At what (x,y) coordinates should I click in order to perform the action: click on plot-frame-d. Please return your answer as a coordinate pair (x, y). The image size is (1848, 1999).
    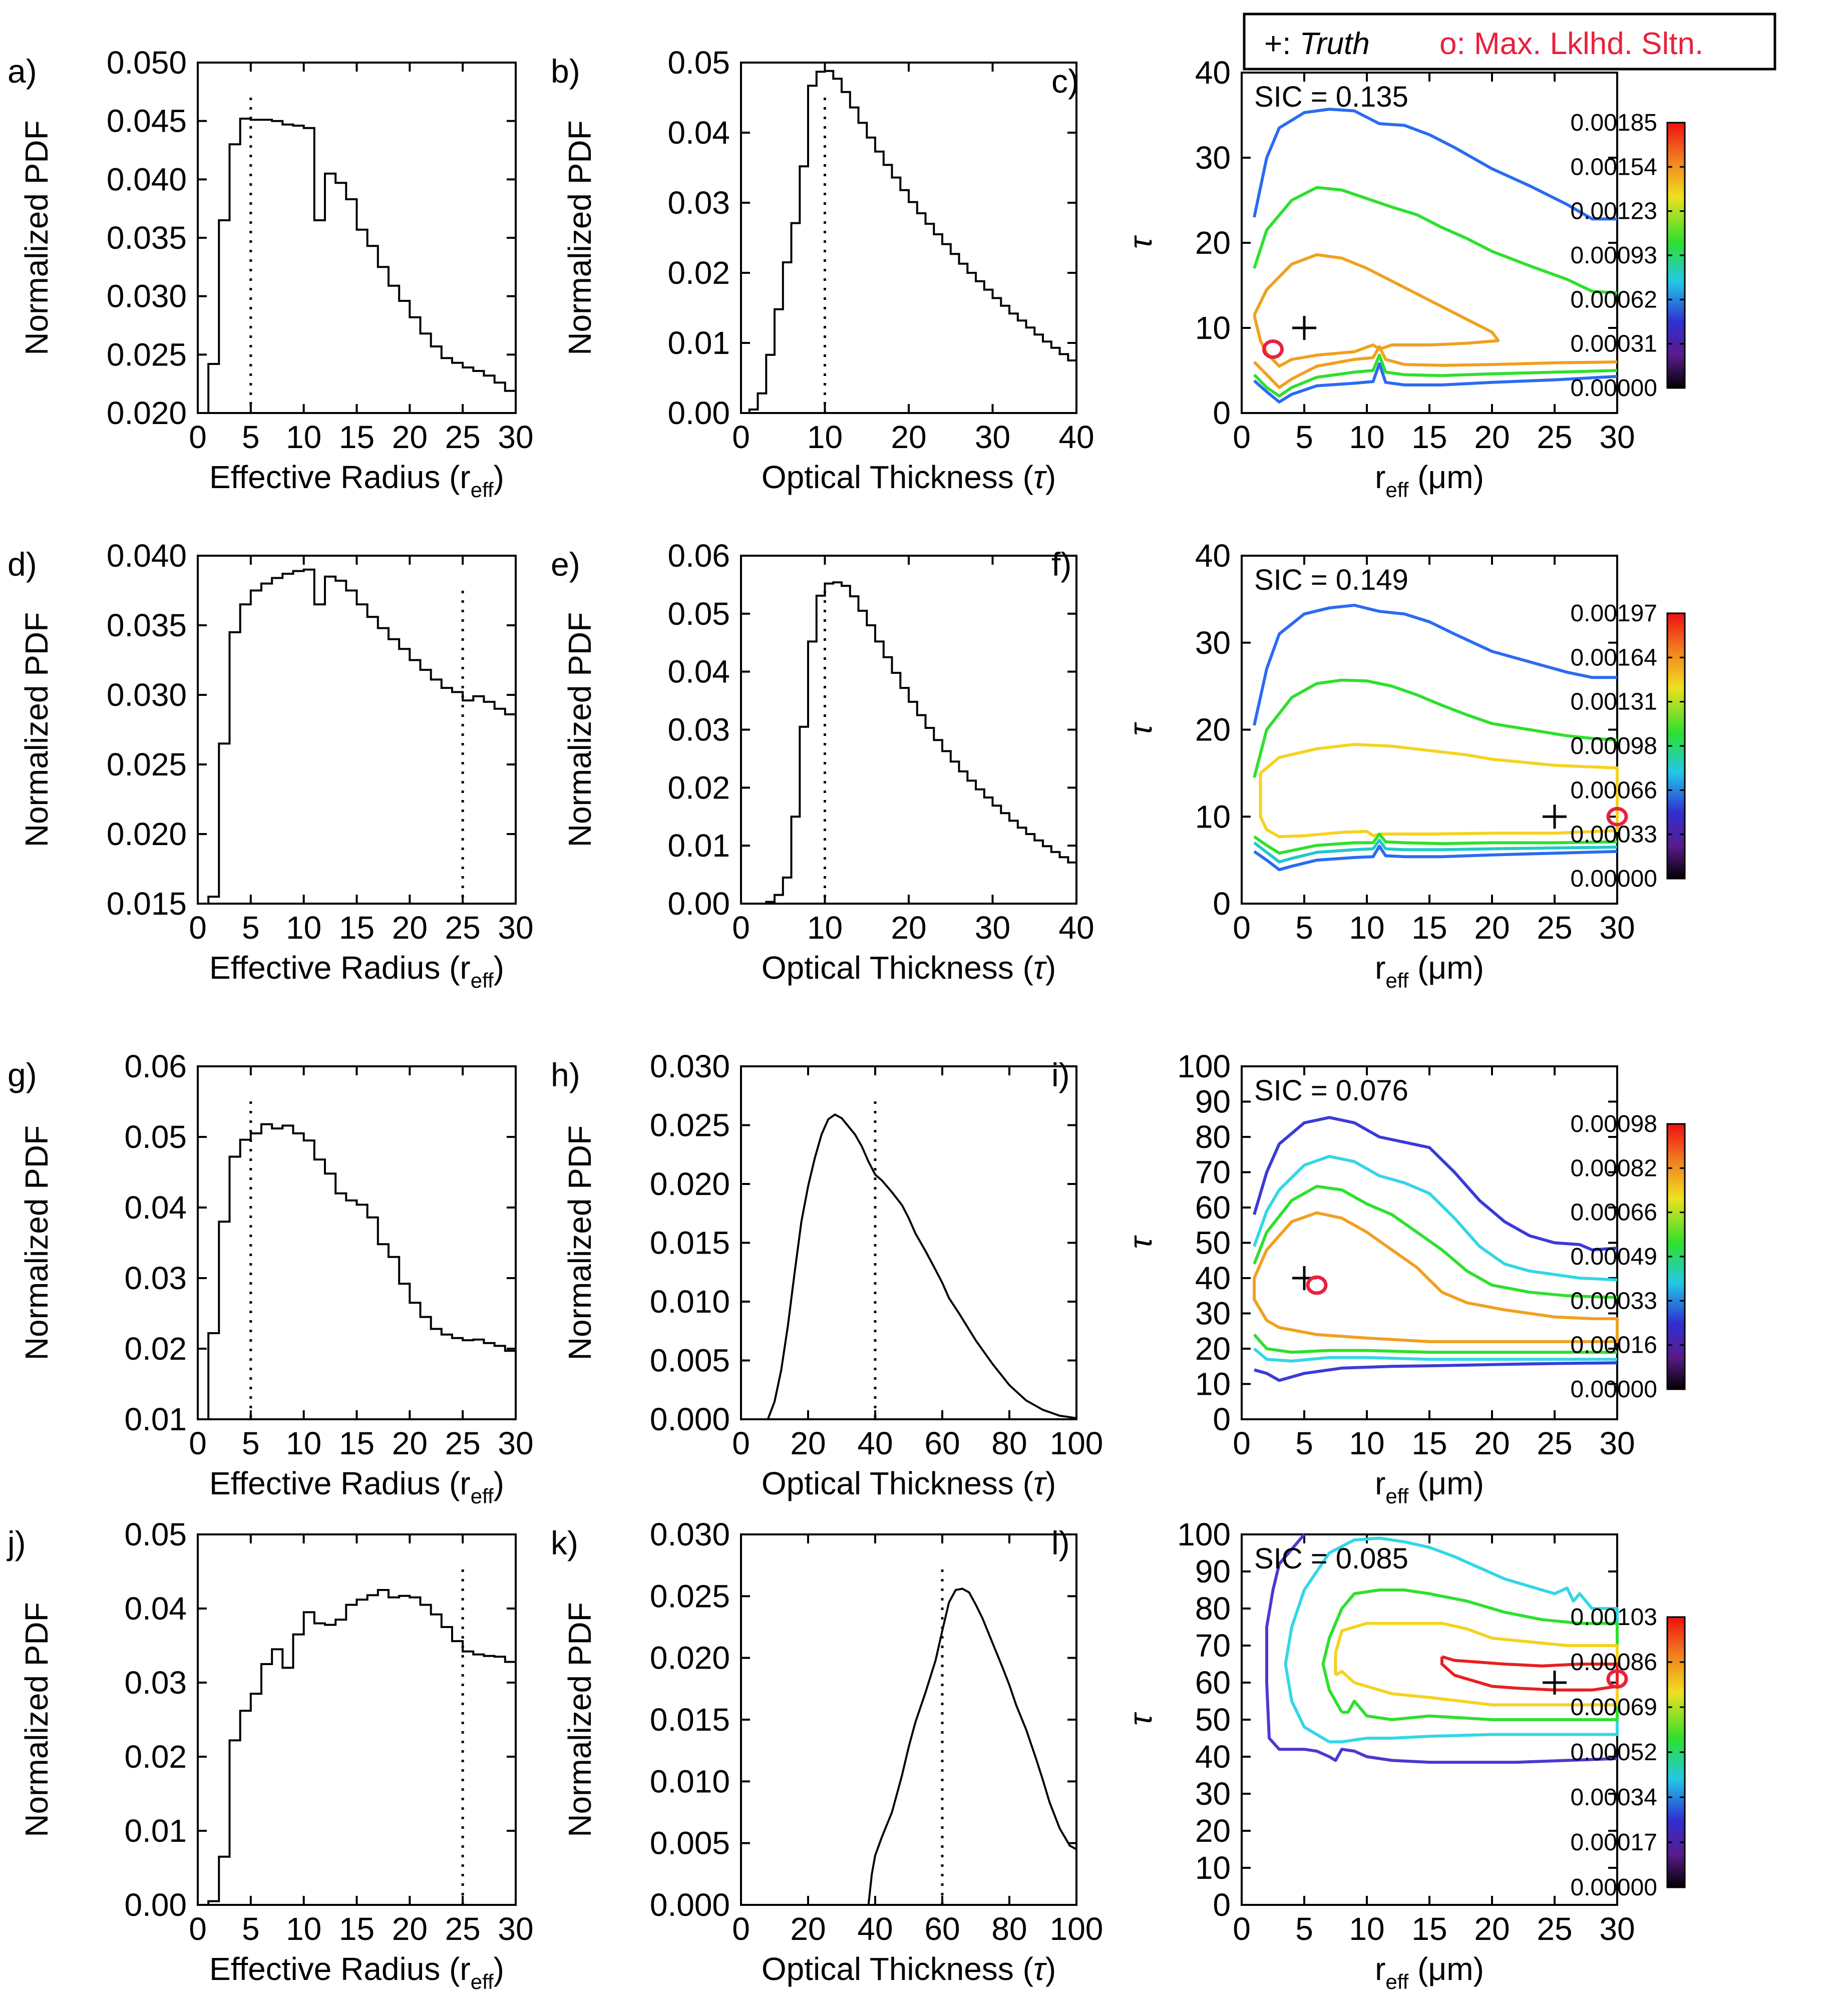
    Looking at the image, I should click on (357, 730).